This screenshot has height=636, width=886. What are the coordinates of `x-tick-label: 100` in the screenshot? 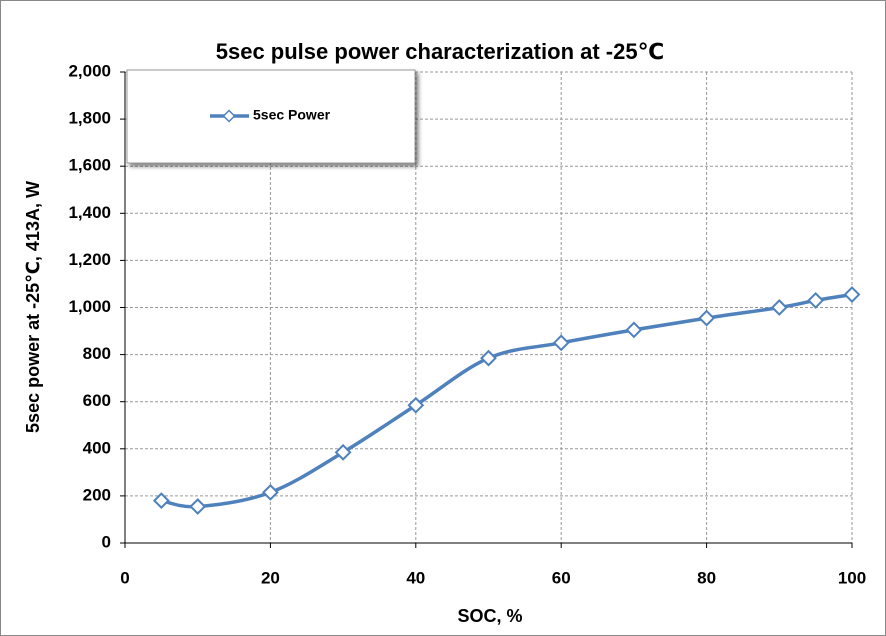 It's located at (852, 577).